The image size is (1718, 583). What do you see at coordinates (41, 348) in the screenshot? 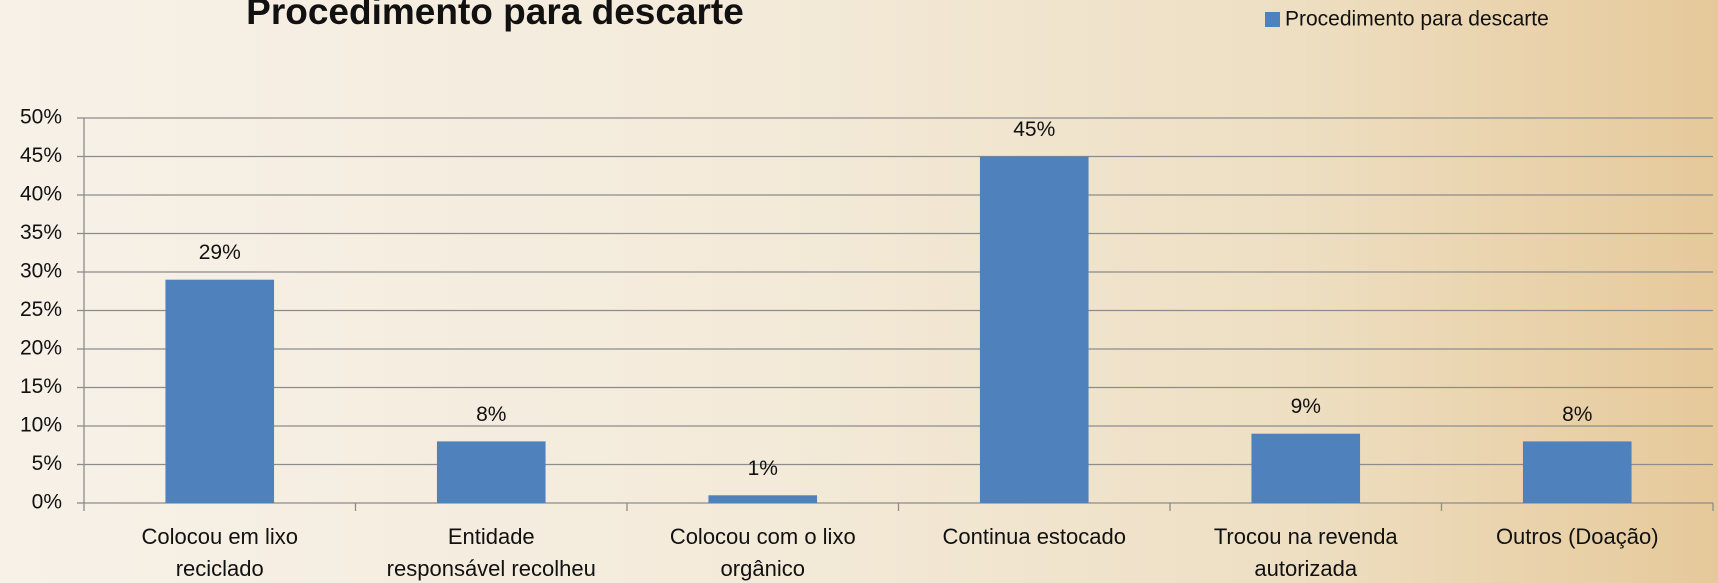
I see `y-tick-label: 20%` at bounding box center [41, 348].